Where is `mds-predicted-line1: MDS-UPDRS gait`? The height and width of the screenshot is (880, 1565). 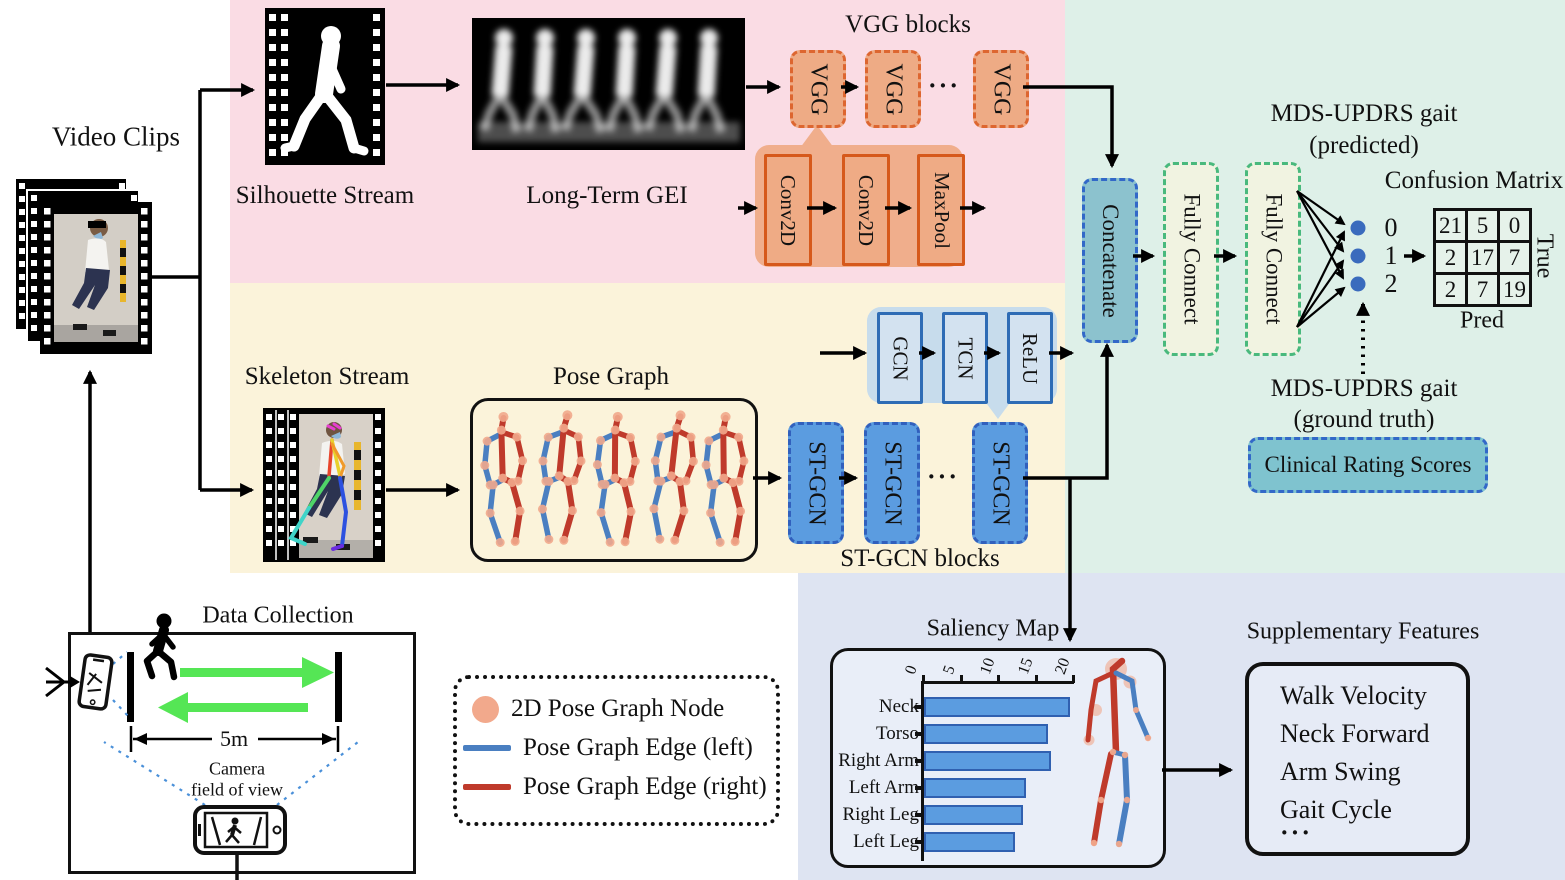 mds-predicted-line1: MDS-UPDRS gait is located at coordinates (1364, 113).